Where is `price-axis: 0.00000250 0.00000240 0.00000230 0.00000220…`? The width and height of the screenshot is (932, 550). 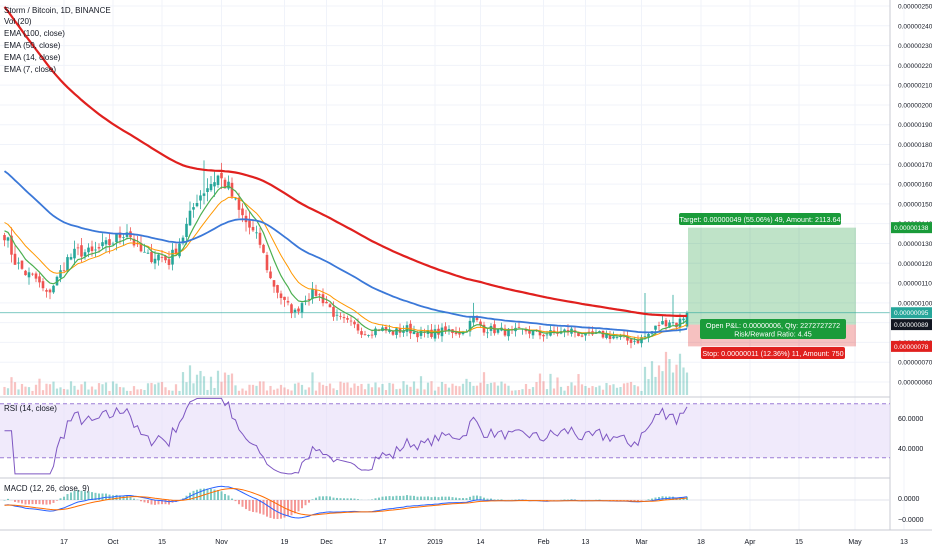 price-axis: 0.00000250 0.00000240 0.00000230 0.00000220… is located at coordinates (915, 195).